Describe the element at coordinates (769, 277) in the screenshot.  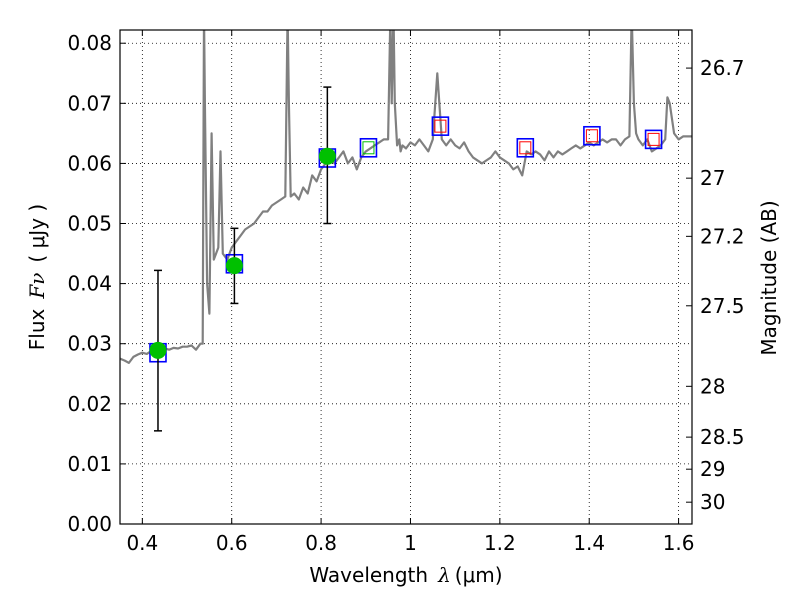
I see `y2-axis-label: Magnitude (AB)` at that location.